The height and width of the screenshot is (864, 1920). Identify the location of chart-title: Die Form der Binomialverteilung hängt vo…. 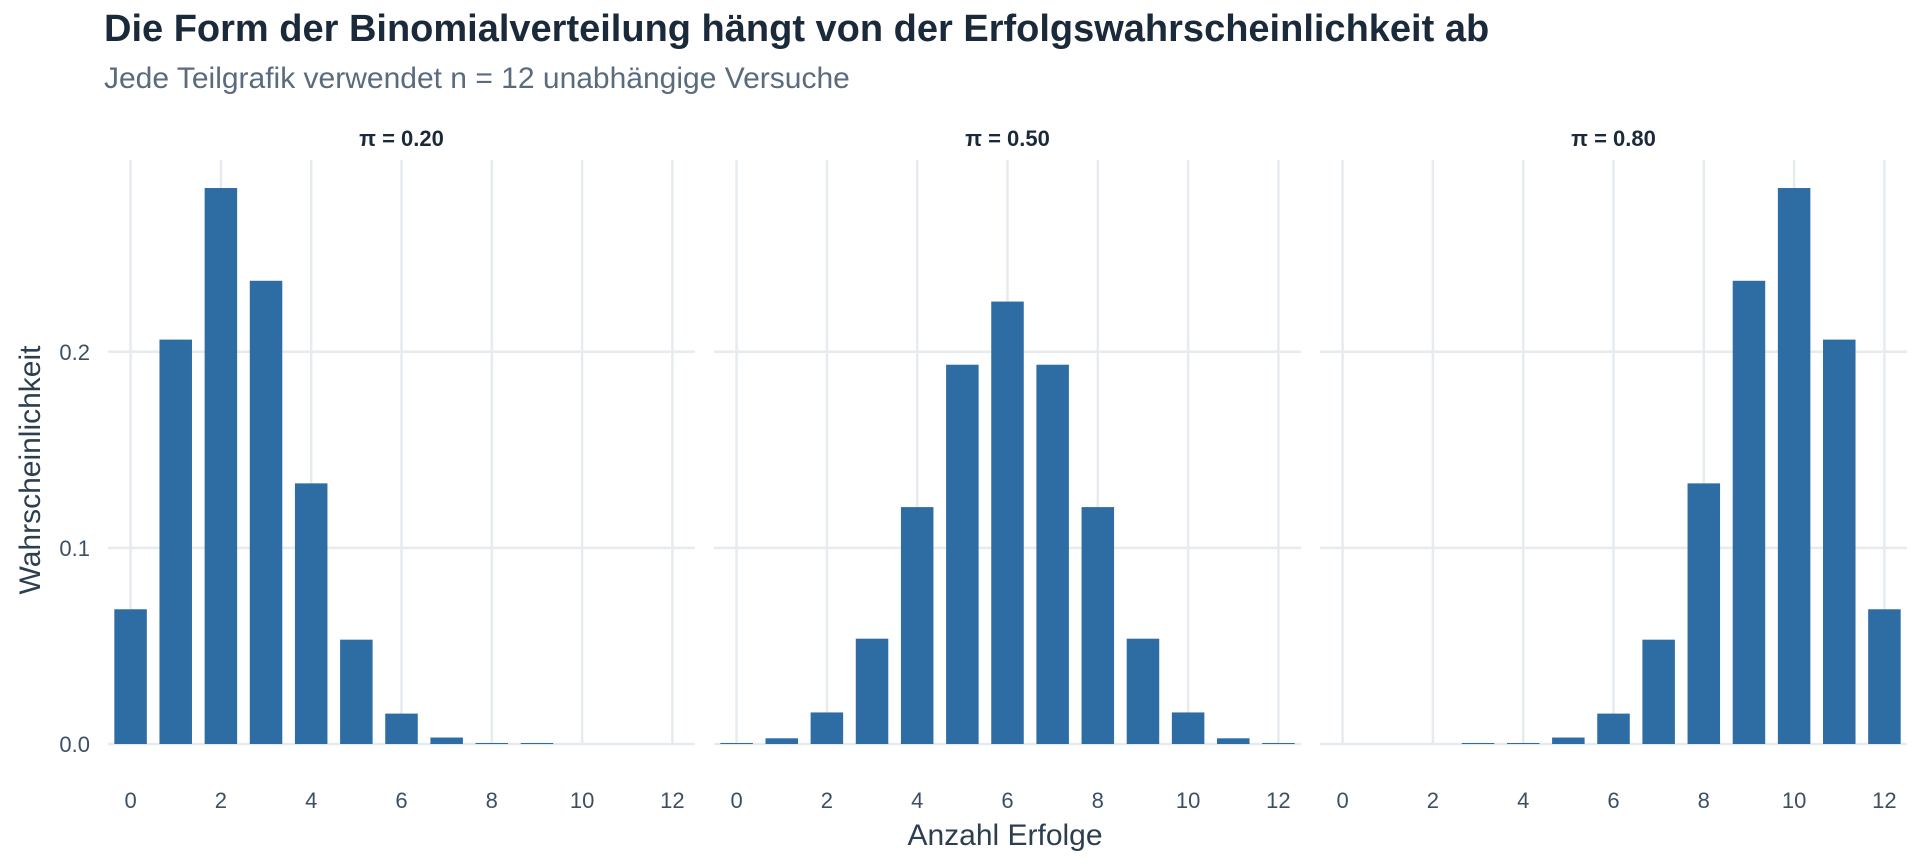
(797, 29).